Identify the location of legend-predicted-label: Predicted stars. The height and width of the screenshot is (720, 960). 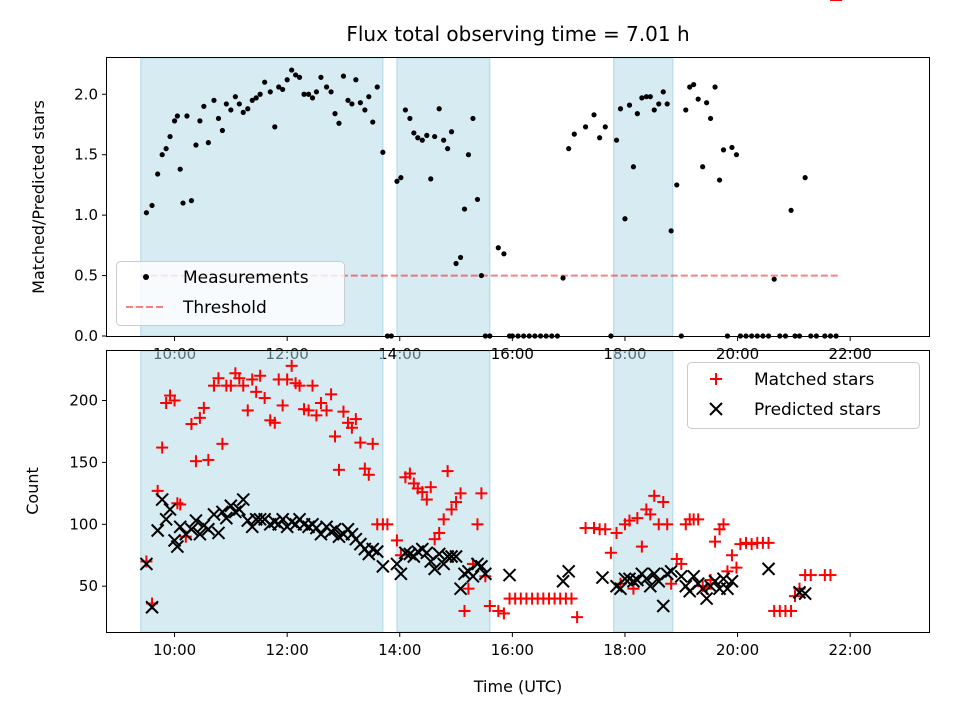
(817, 410).